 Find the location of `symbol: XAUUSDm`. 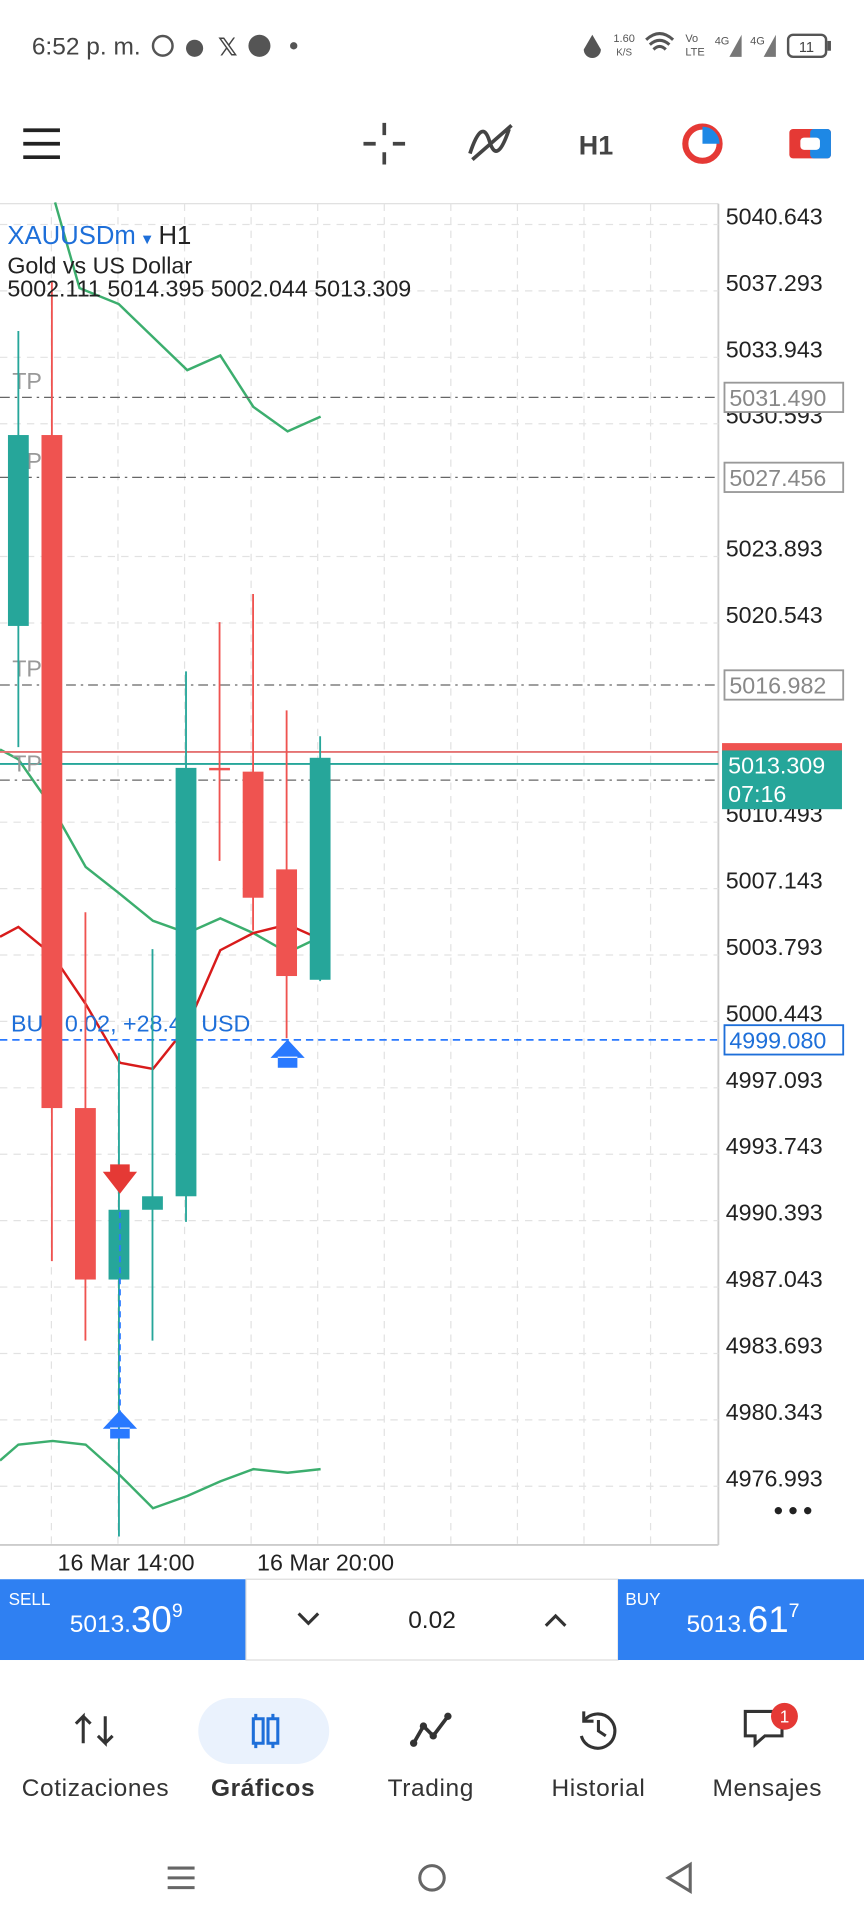

symbol: XAUUSDm is located at coordinates (71, 236).